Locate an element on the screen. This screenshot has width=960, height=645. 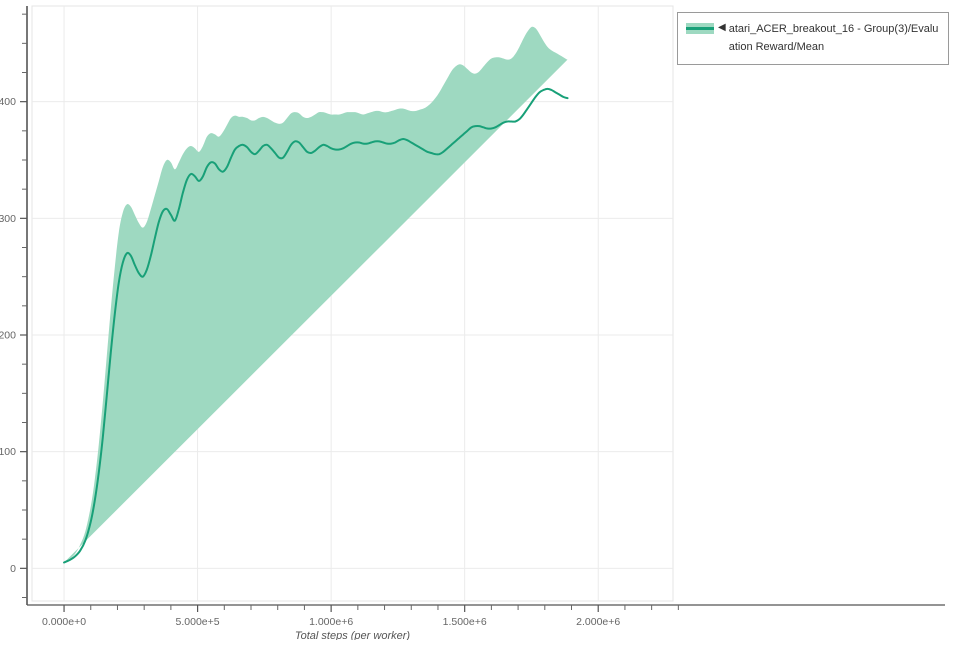
y-tick-label: 300 is located at coordinates (8, 219).